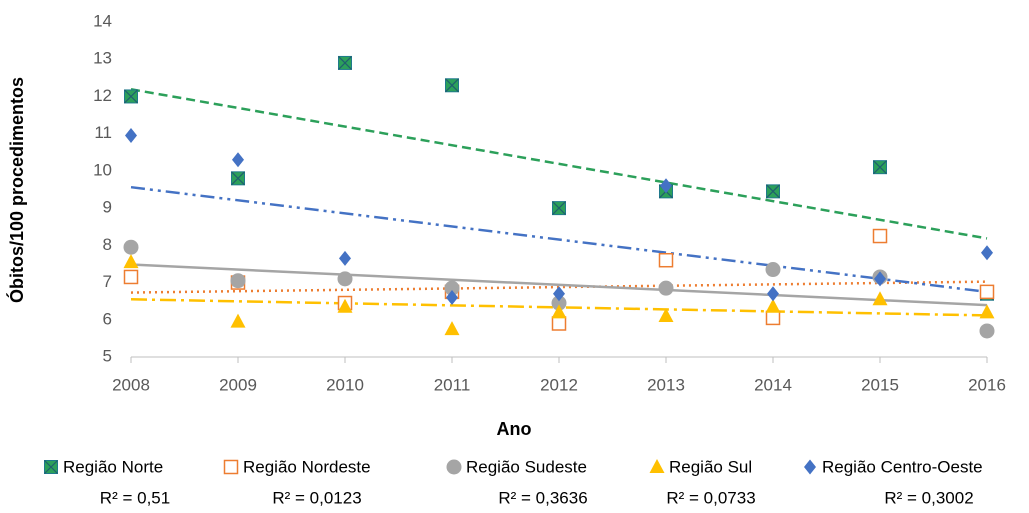 The height and width of the screenshot is (513, 1029). I want to click on x-tick-label: 2009, so click(238, 384).